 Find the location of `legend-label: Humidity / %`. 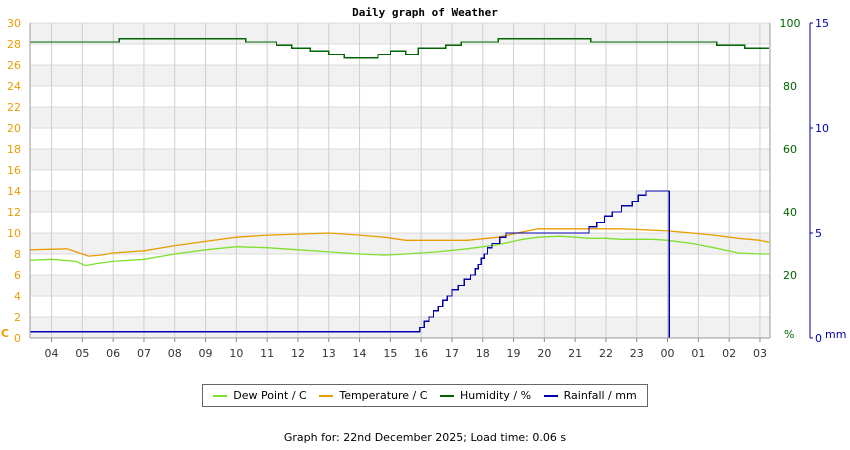

legend-label: Humidity / % is located at coordinates (496, 395).